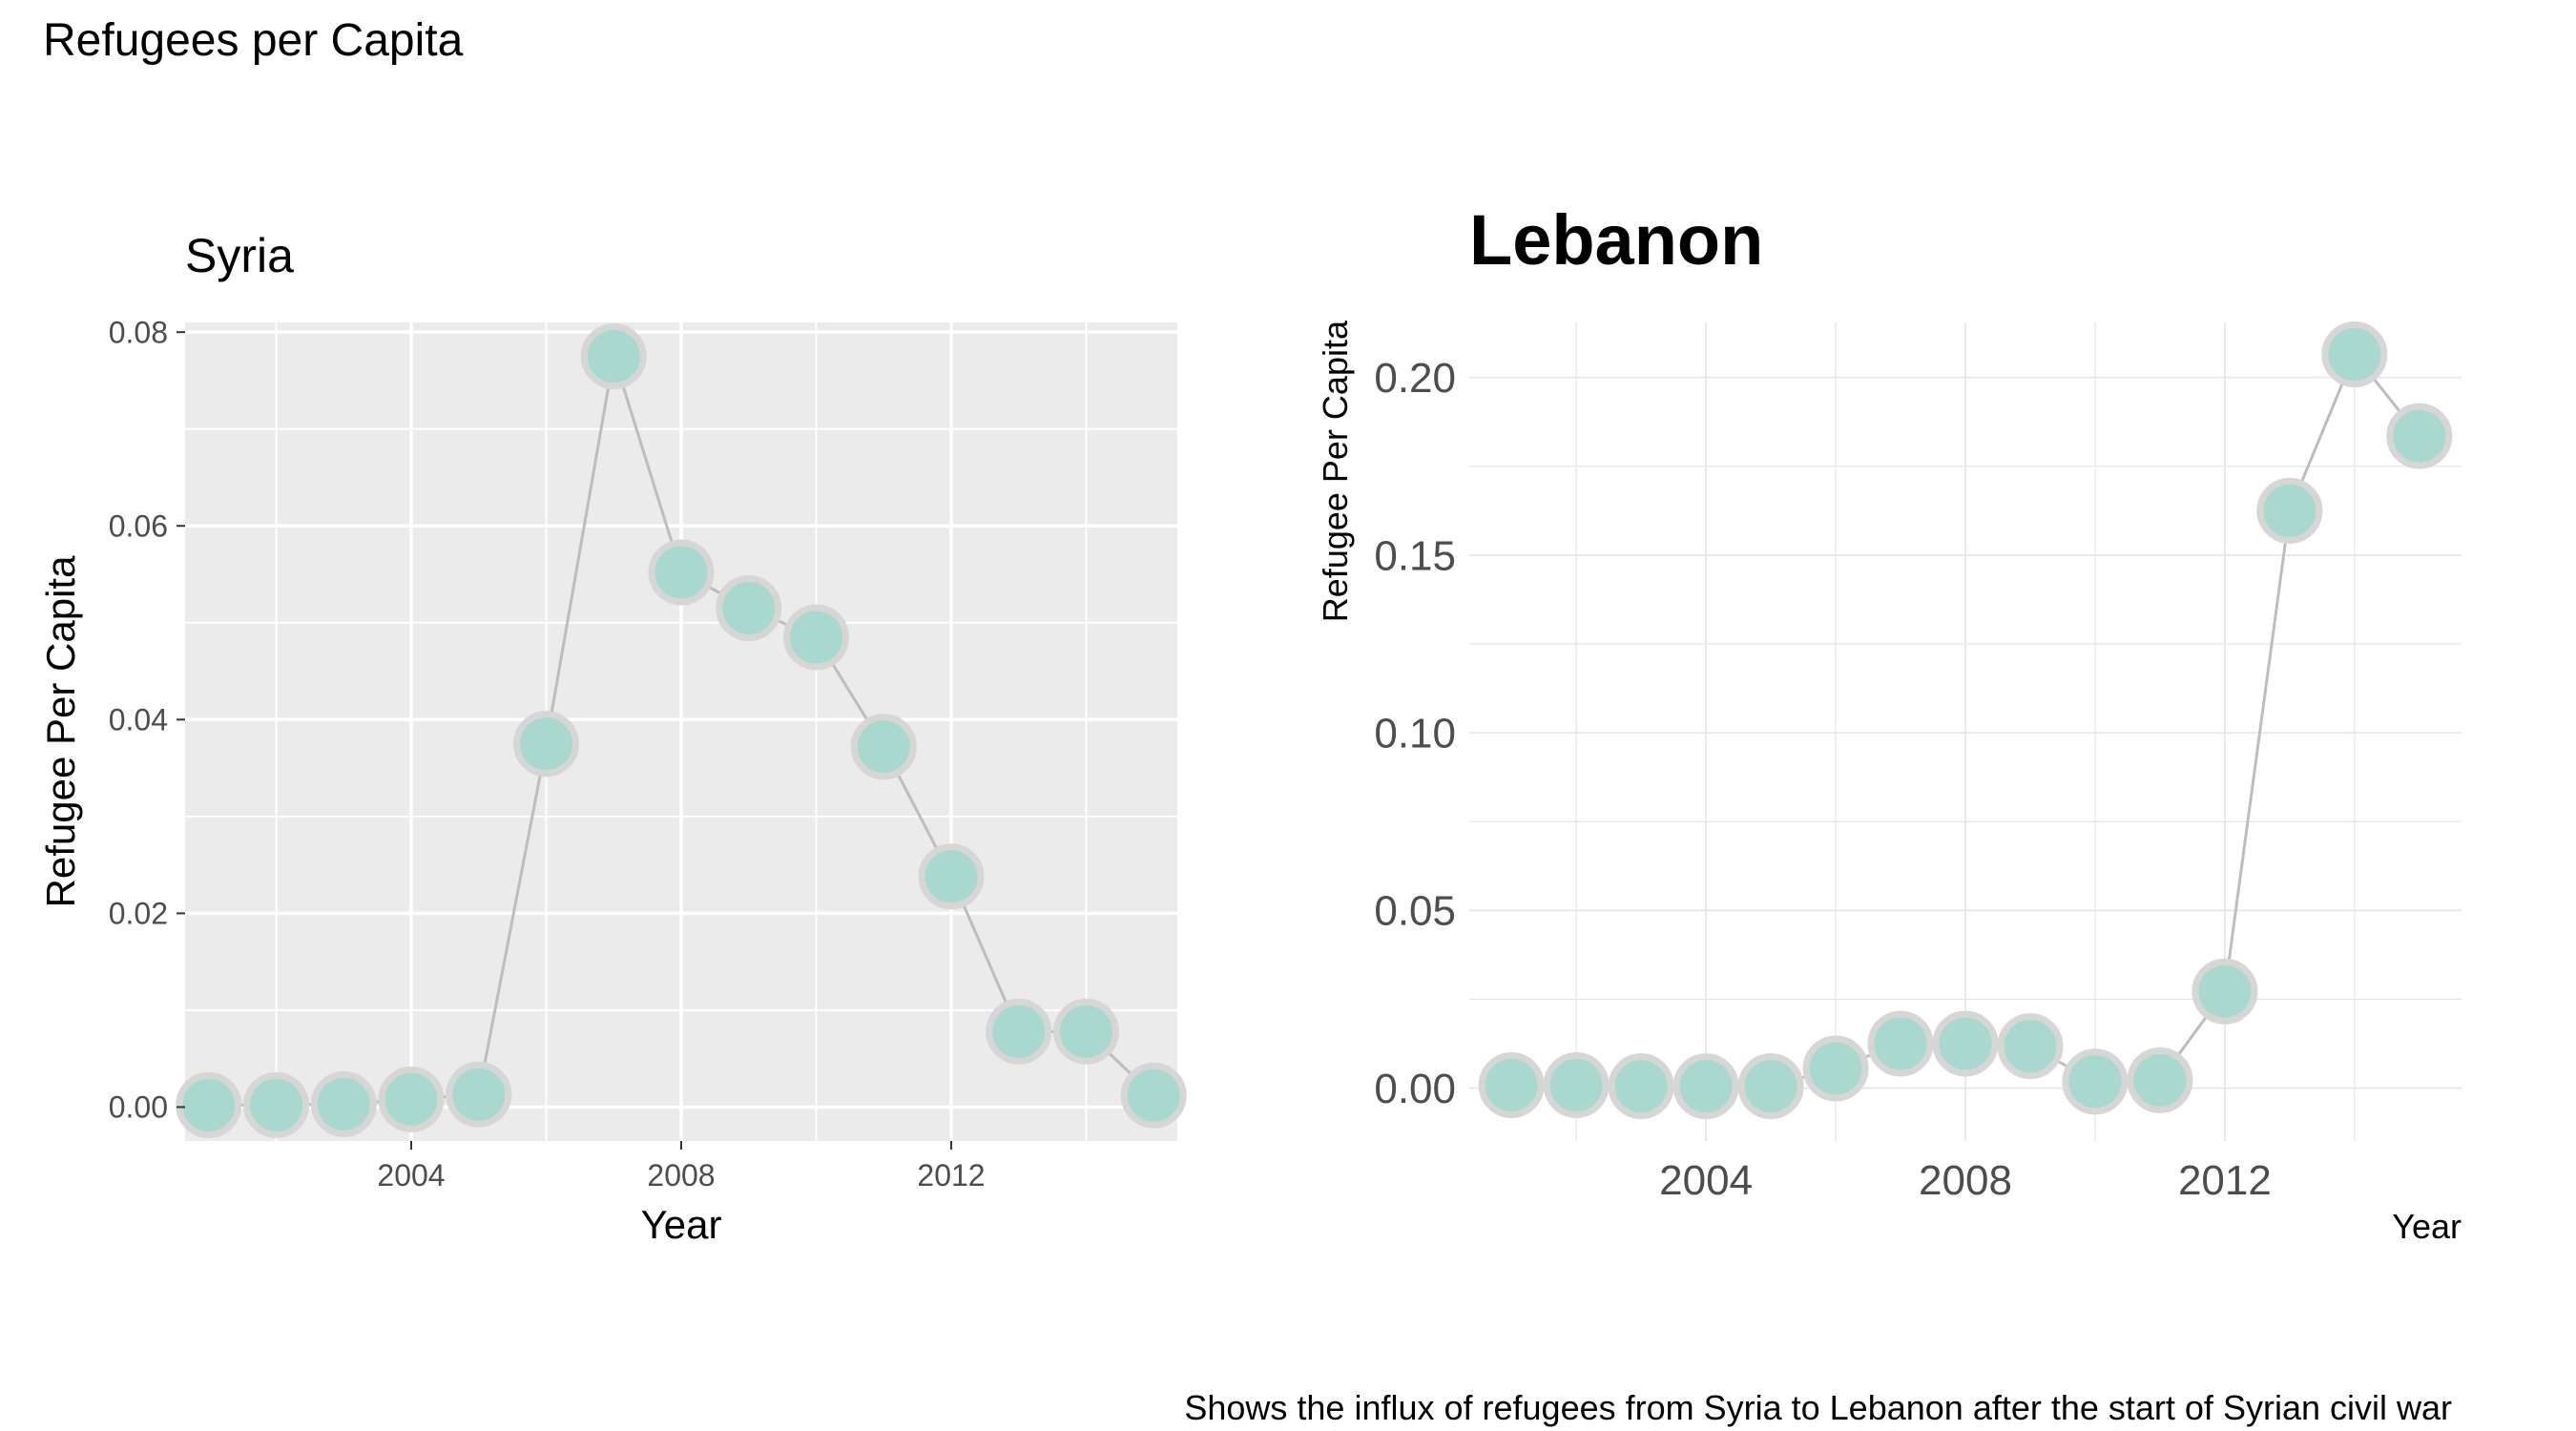 Image resolution: width=2576 pixels, height=1431 pixels. I want to click on syria-y-ticks: 0.00 0.02 0.04 0.06 0.08, so click(147, 720).